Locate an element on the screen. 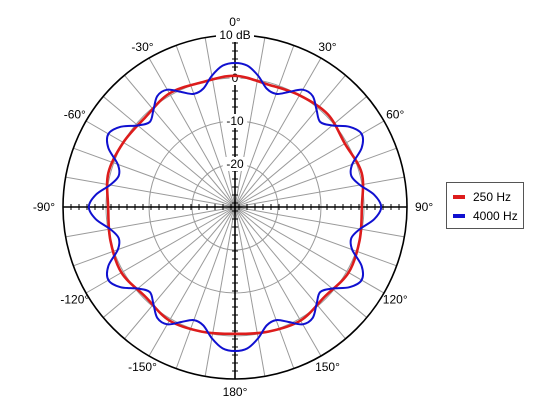 The image size is (550, 418). angle-tick-label: -120° is located at coordinates (74, 300).